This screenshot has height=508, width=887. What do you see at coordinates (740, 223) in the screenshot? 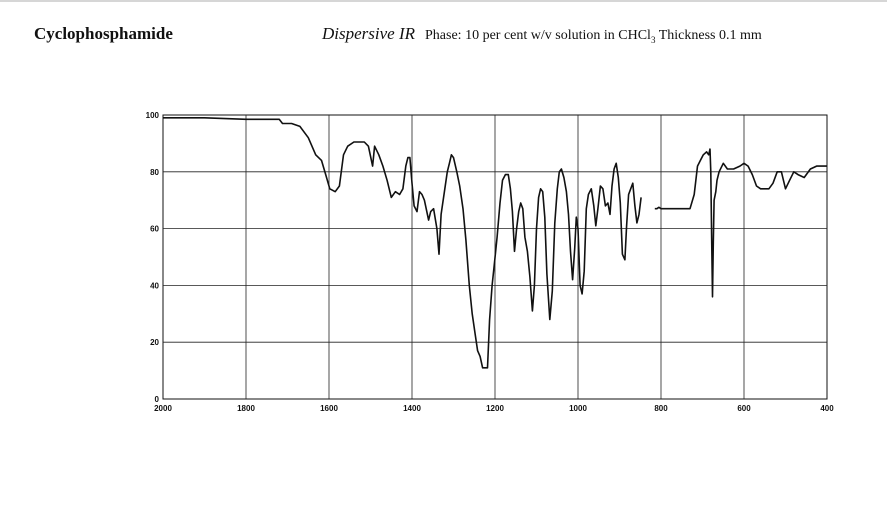
I see `spectrum-line-segment` at bounding box center [740, 223].